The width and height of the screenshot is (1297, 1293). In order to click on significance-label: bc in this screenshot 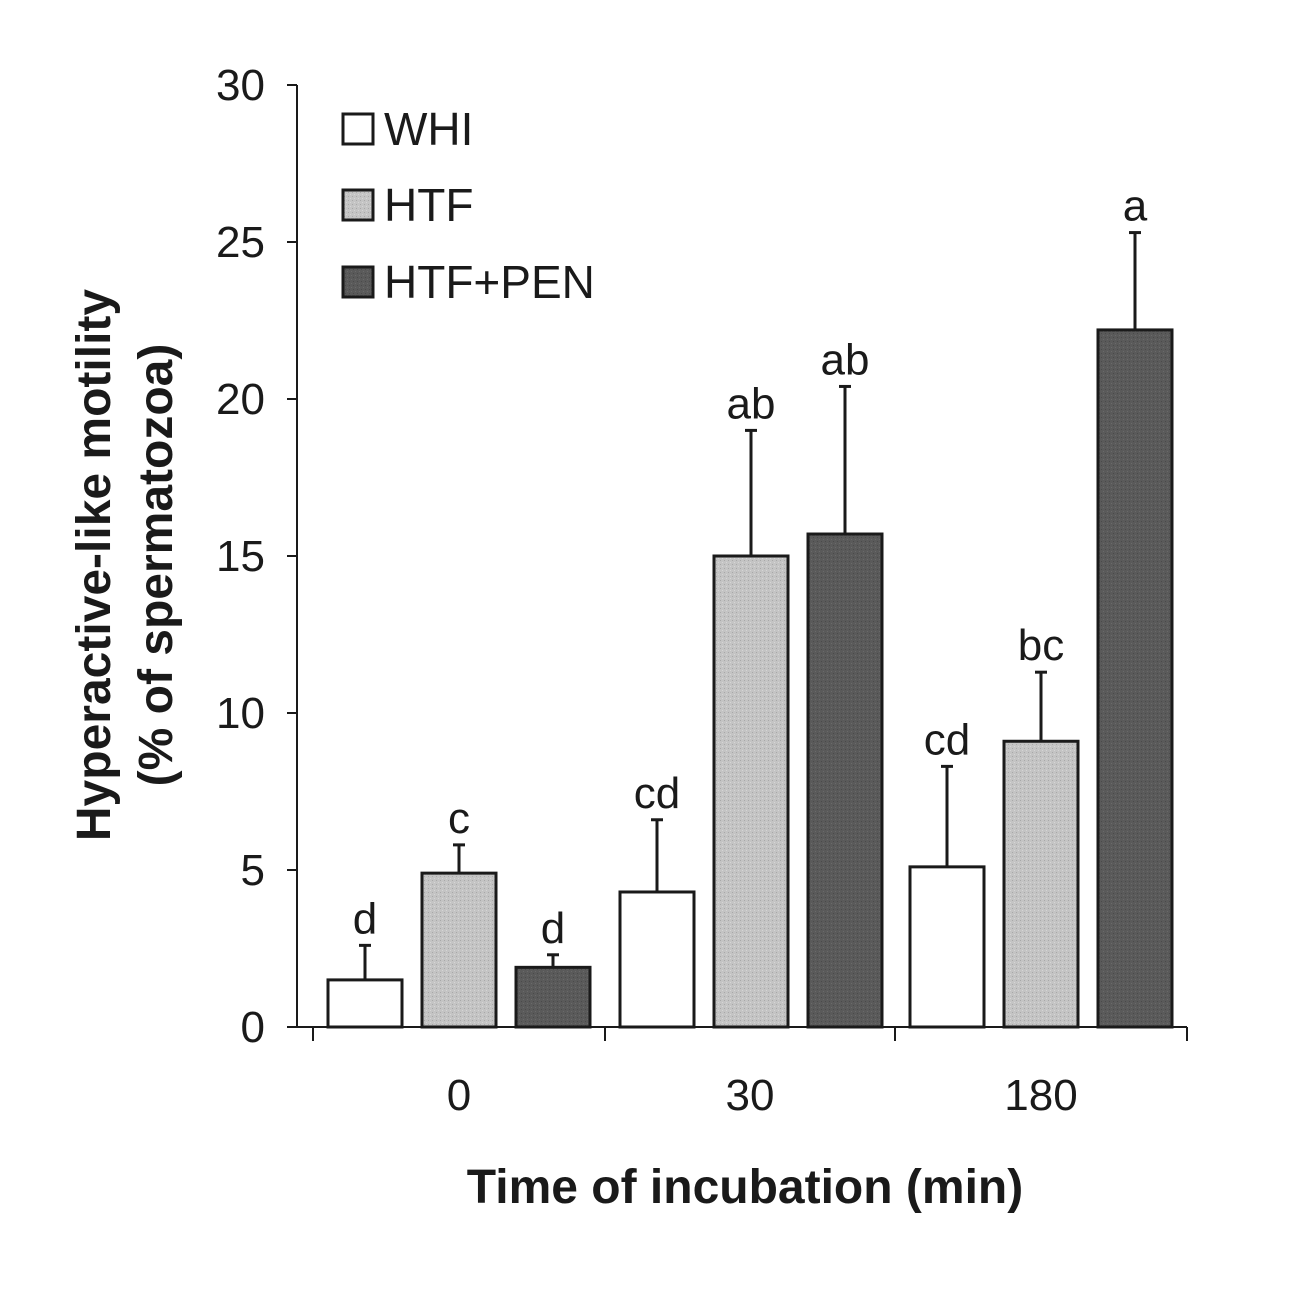, I will do `click(1041, 645)`.